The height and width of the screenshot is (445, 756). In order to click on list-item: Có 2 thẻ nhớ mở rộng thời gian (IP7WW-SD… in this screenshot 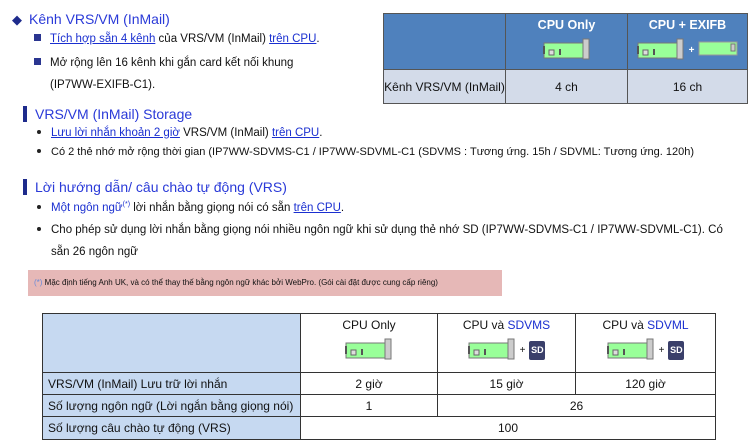, I will do `click(365, 152)`.